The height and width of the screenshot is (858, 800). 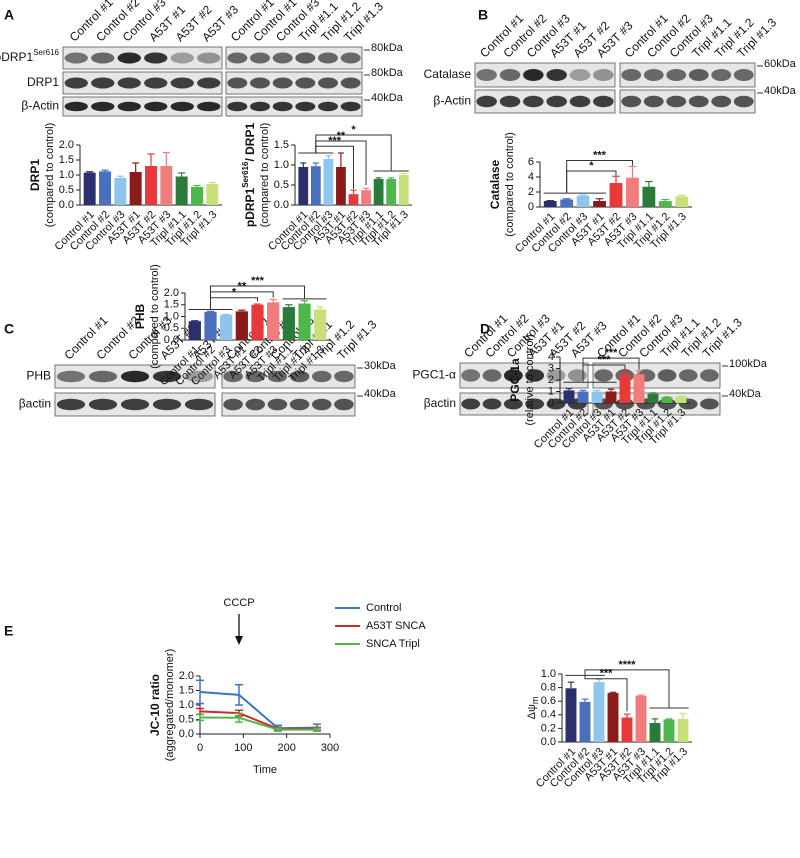 I want to click on y-axis-title: PHB, so click(x=140, y=317).